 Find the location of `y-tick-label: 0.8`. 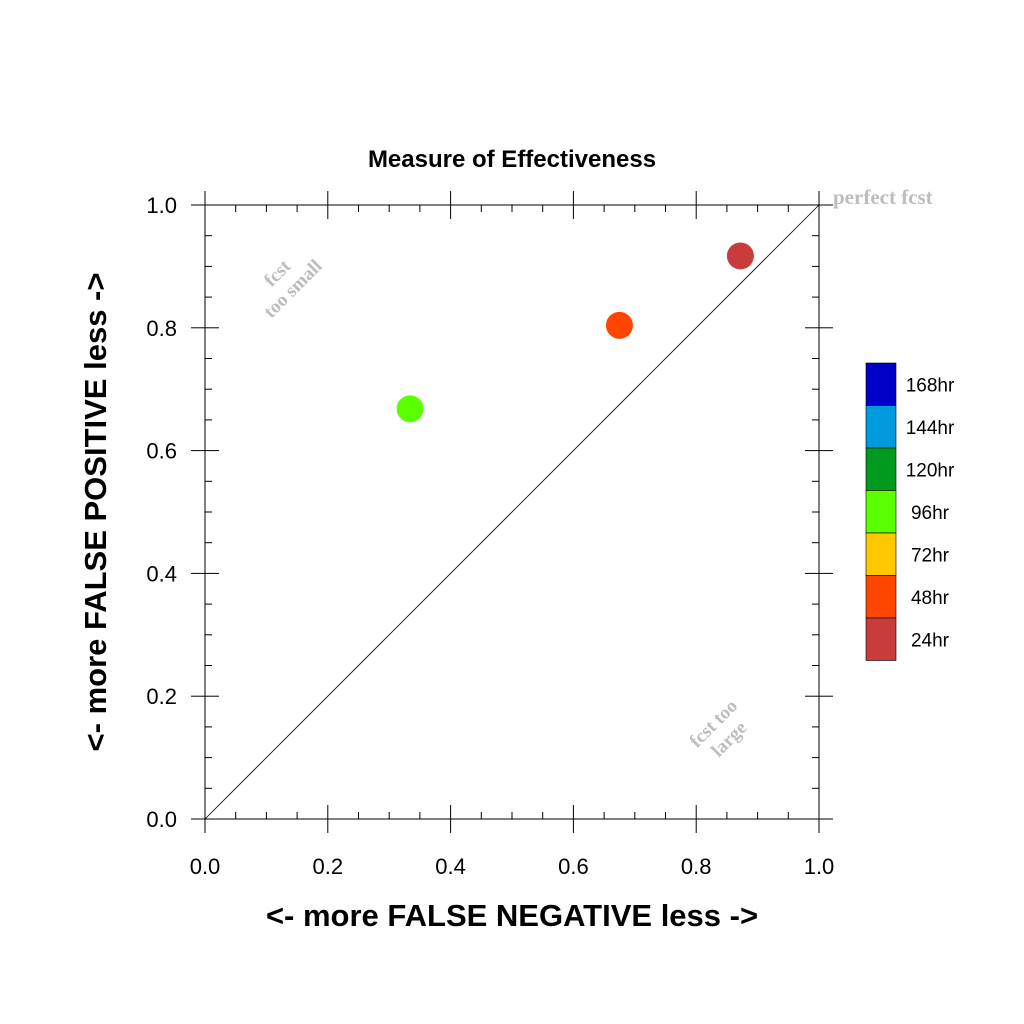

y-tick-label: 0.8 is located at coordinates (161, 328).